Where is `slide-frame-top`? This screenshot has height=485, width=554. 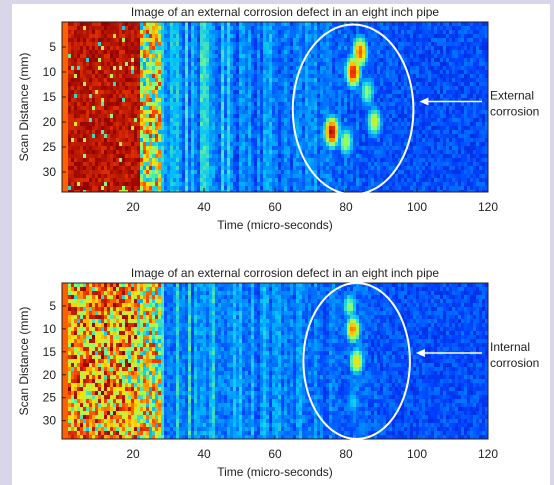
slide-frame-top is located at coordinates (277, 2).